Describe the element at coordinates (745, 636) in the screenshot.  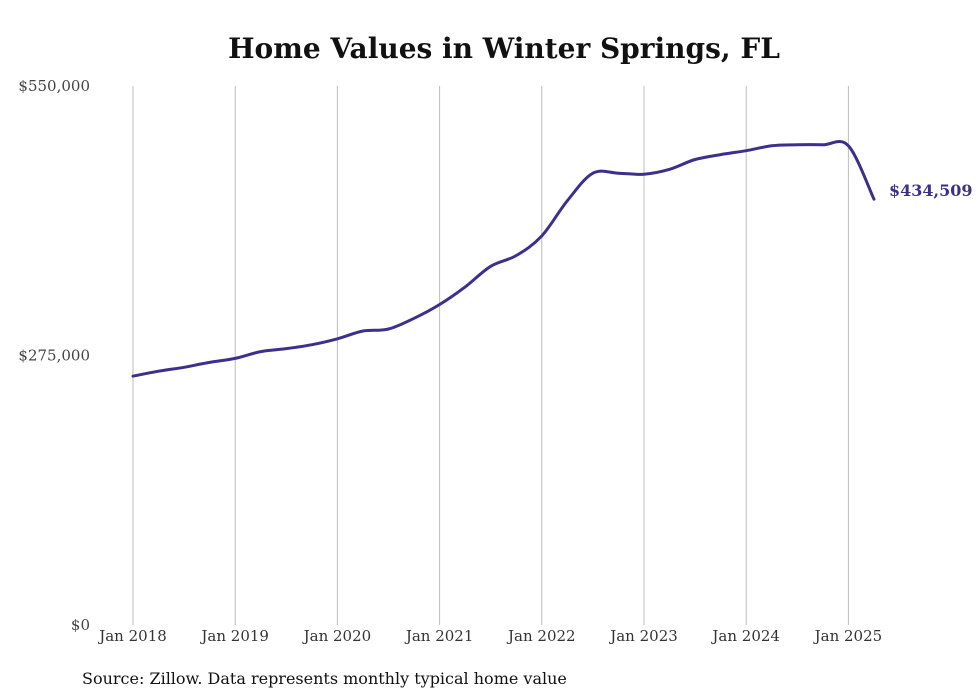
I see `x-tick-label: Jan 2024` at that location.